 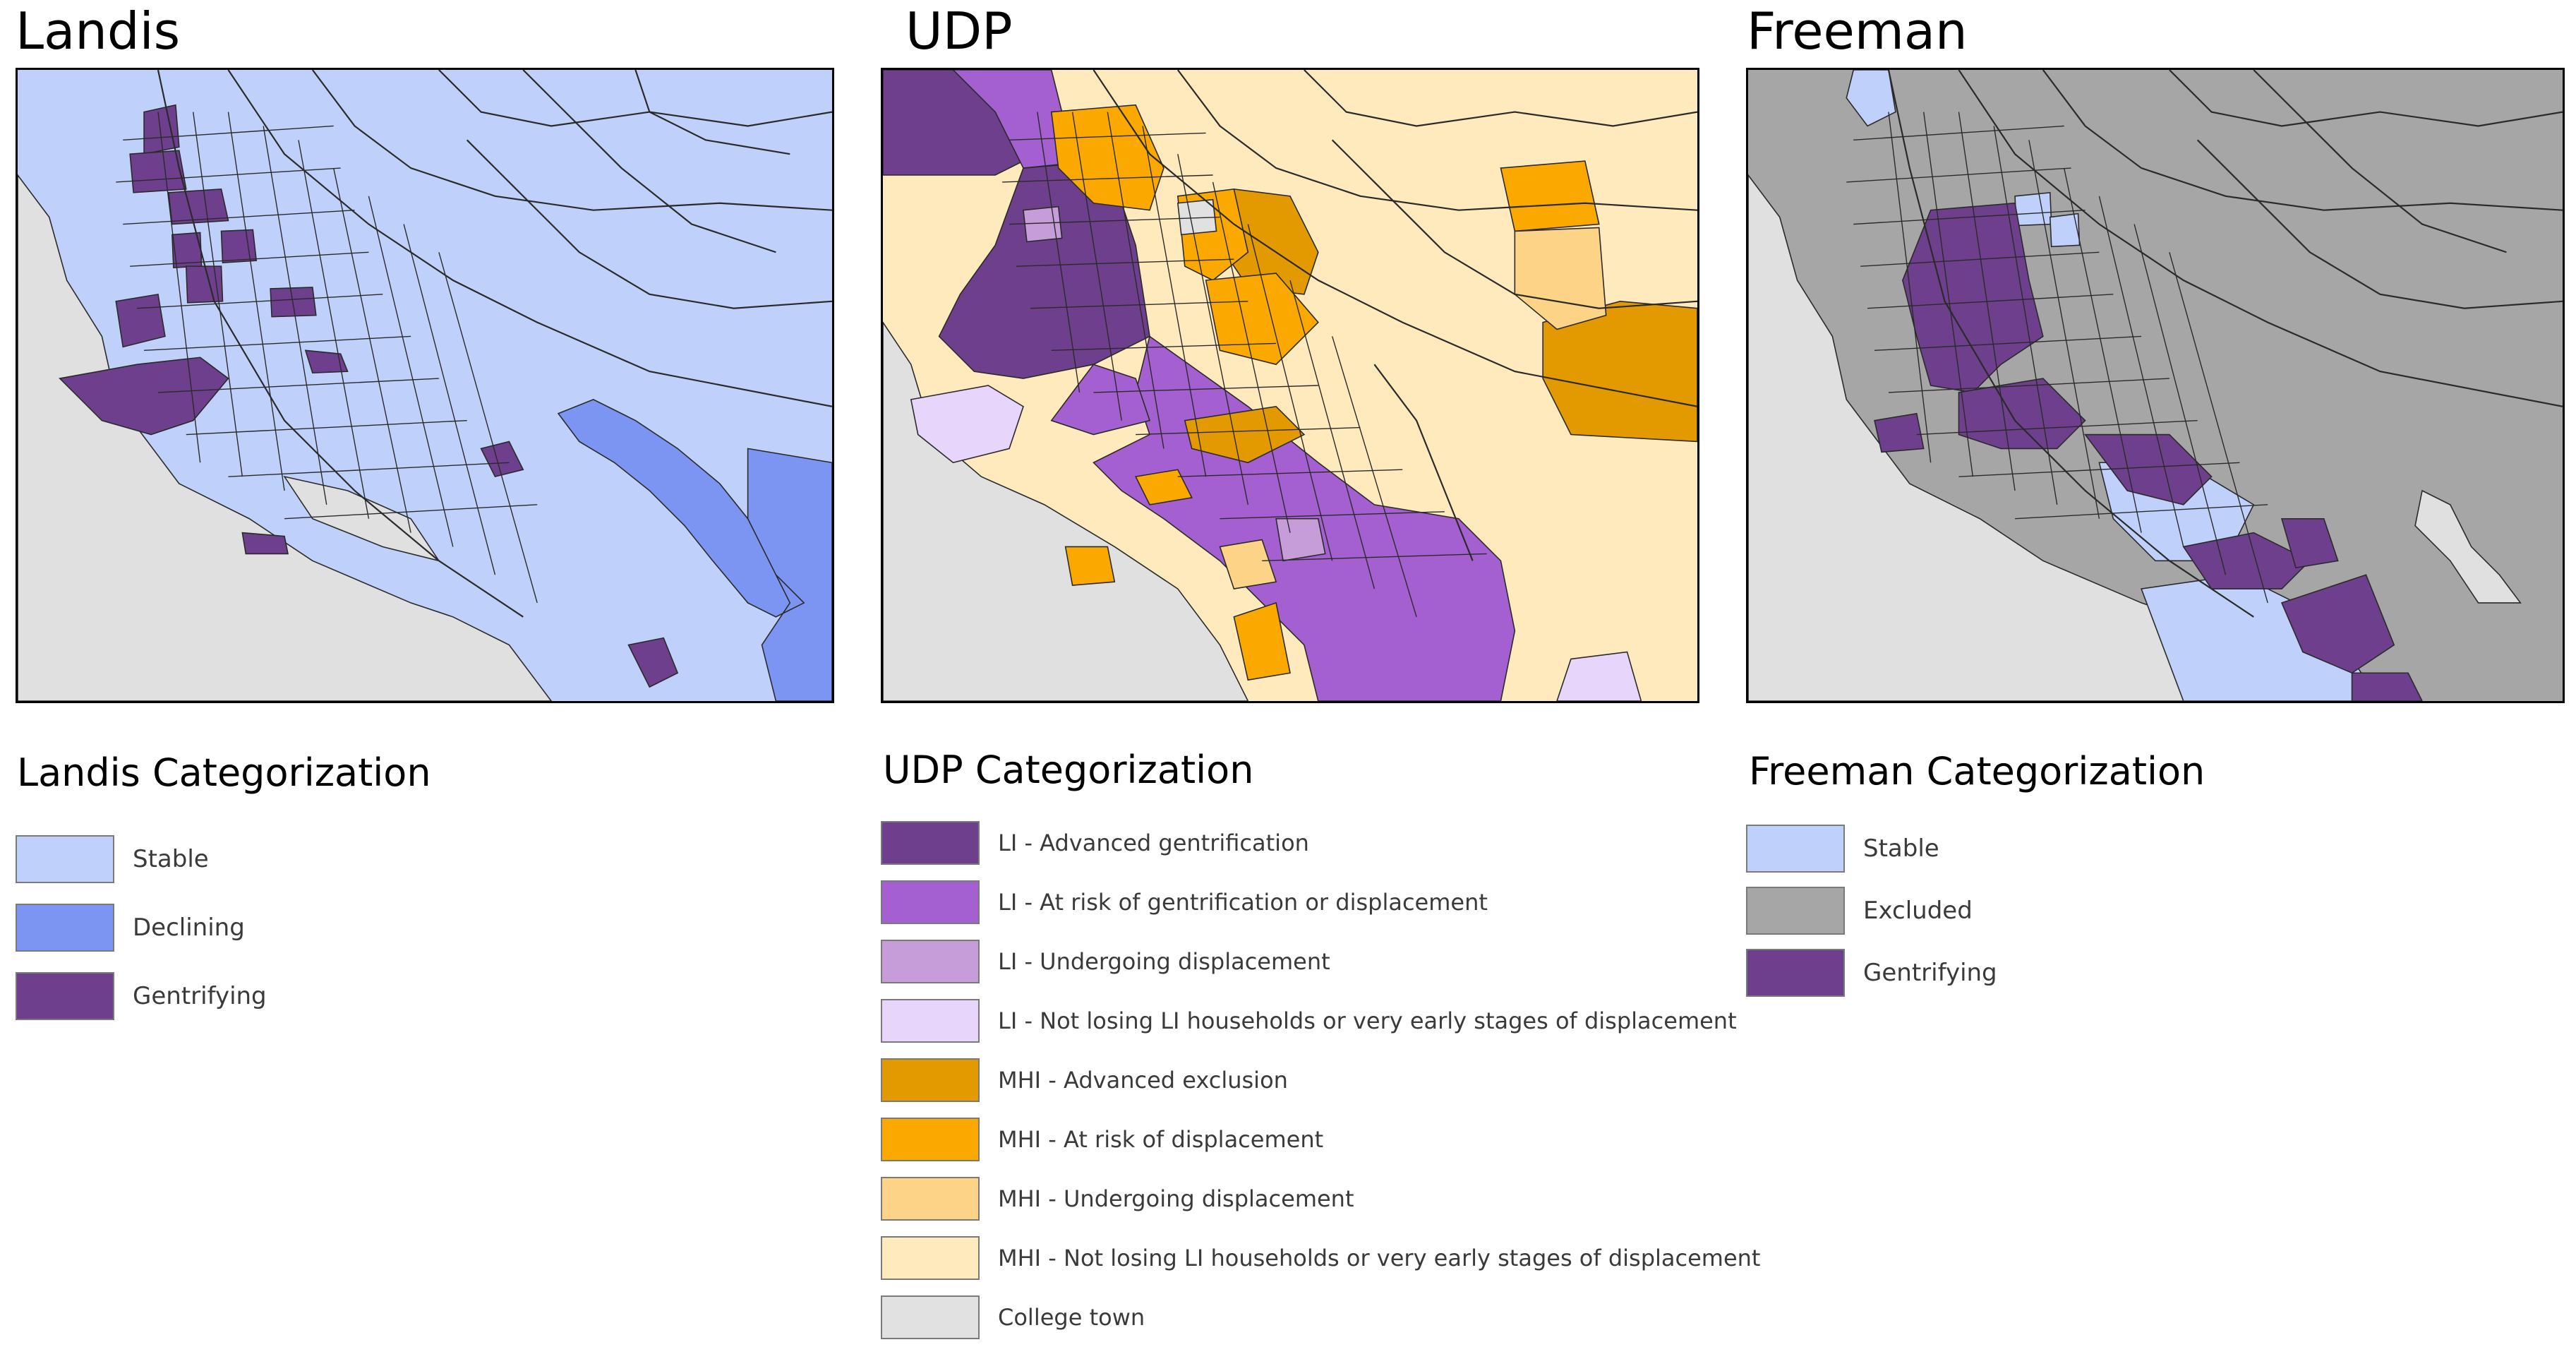 I want to click on legend-item-mhi-advanced-exclusion: MHI - Advanced exclusion, so click(x=1320, y=1080).